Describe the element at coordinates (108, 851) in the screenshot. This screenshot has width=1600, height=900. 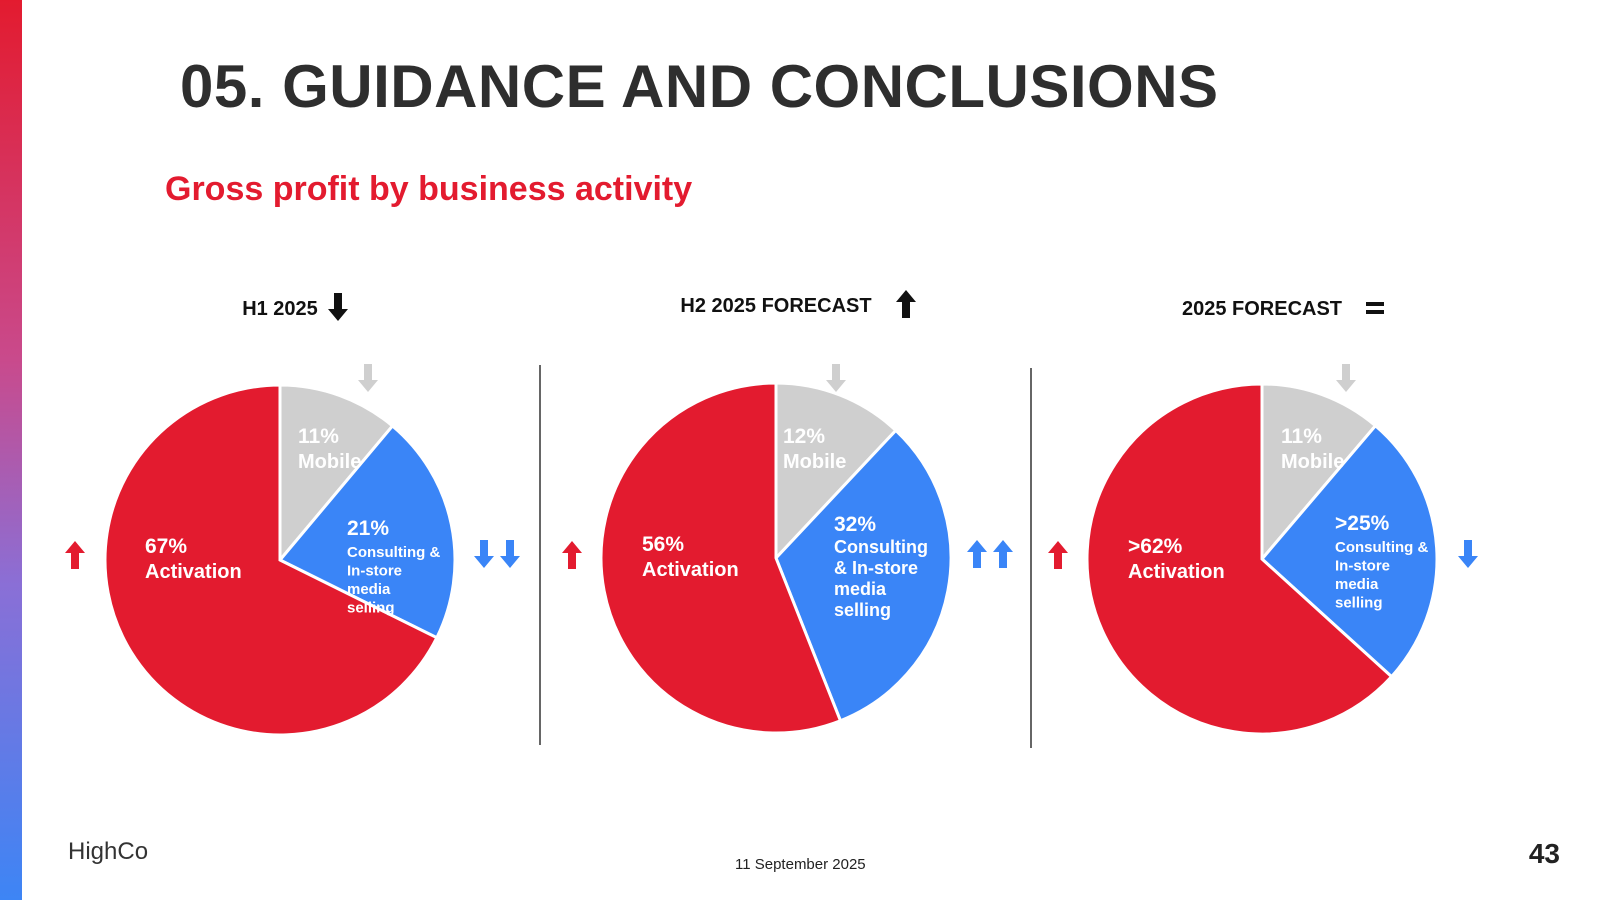
I see `highco-logo: HighCo` at that location.